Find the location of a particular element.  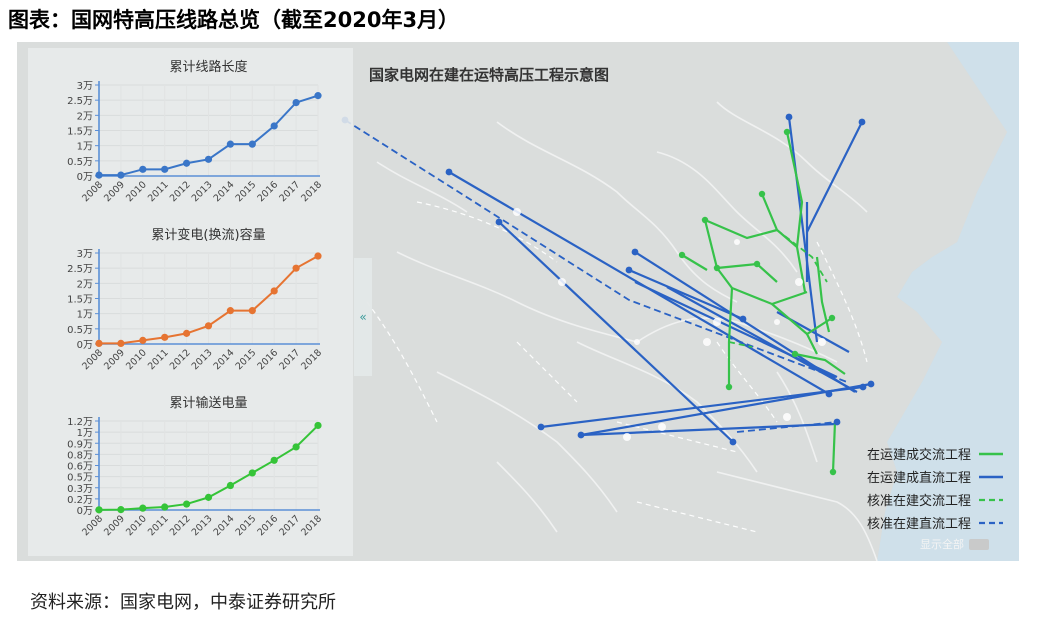

y-tick-label: 1.5万 is located at coordinates (80, 300).